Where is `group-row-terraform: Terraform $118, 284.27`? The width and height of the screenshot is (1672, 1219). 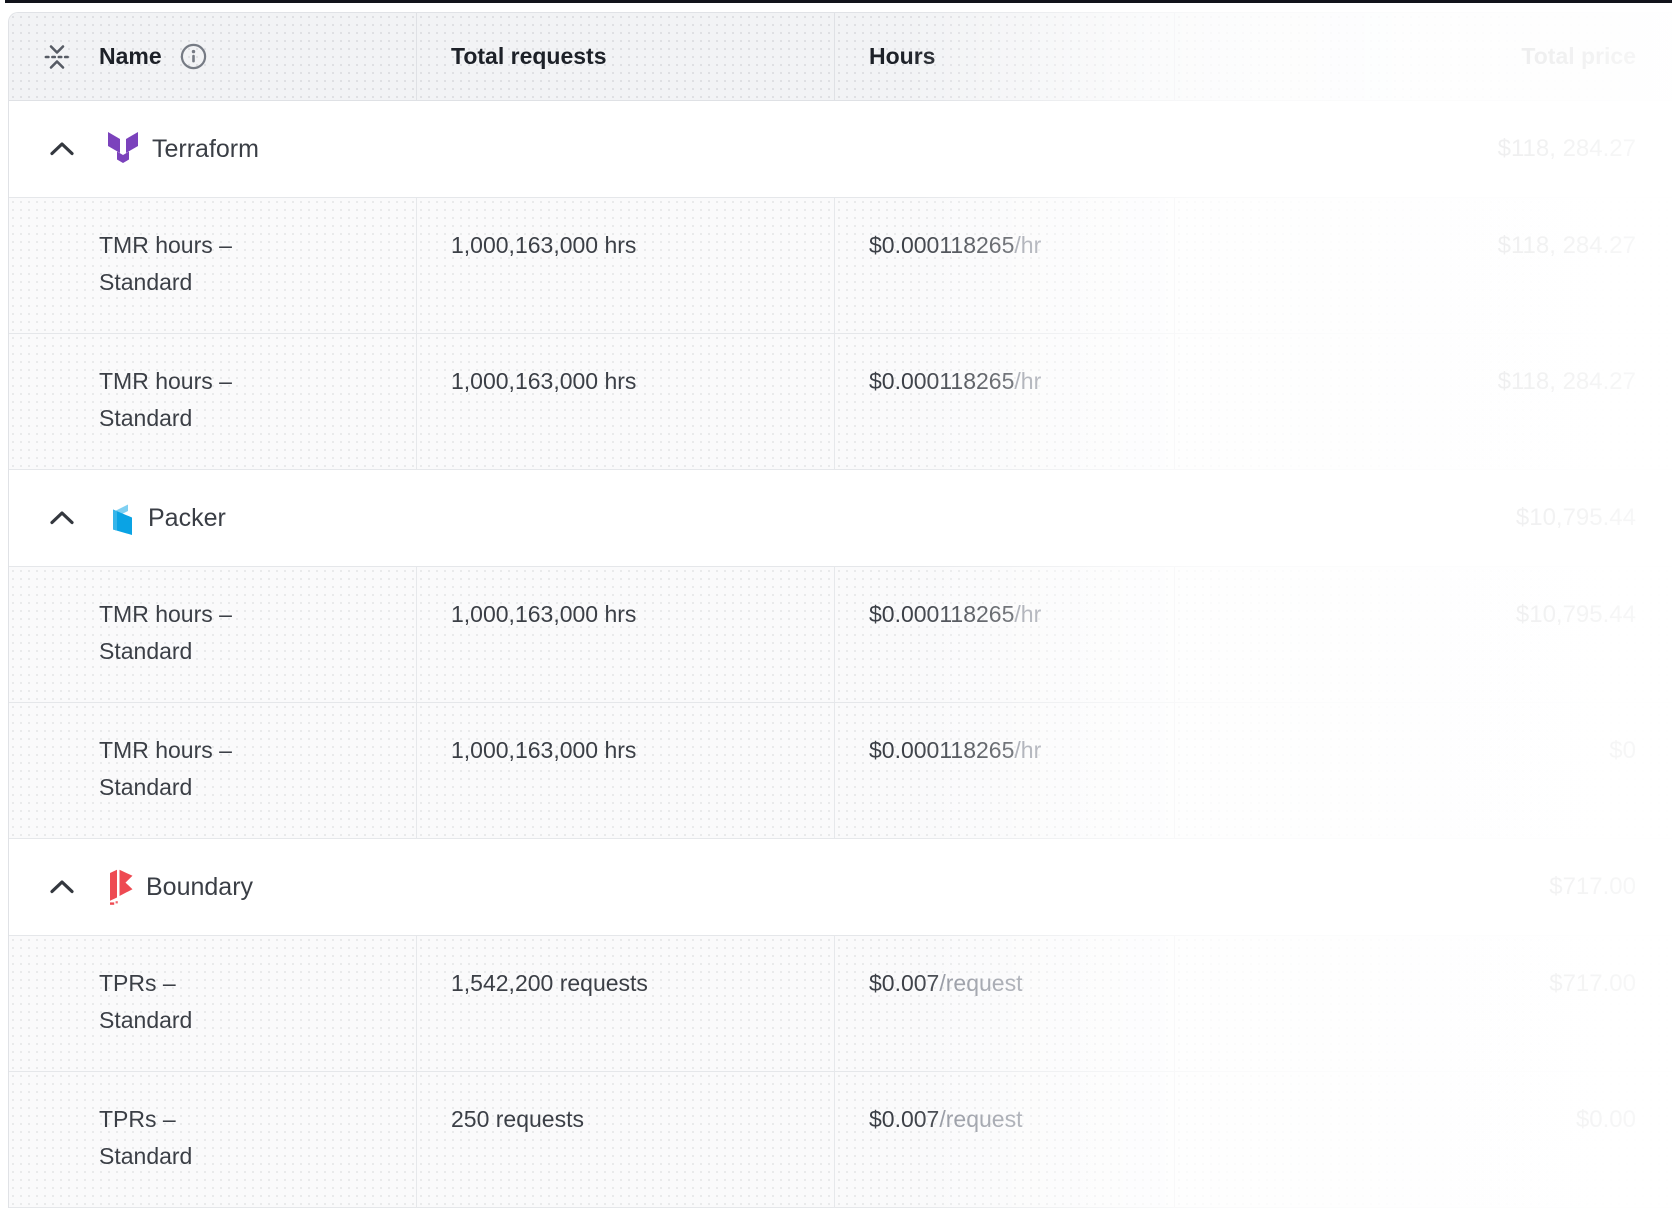 group-row-terraform: Terraform $118, 284.27 is located at coordinates (840, 149).